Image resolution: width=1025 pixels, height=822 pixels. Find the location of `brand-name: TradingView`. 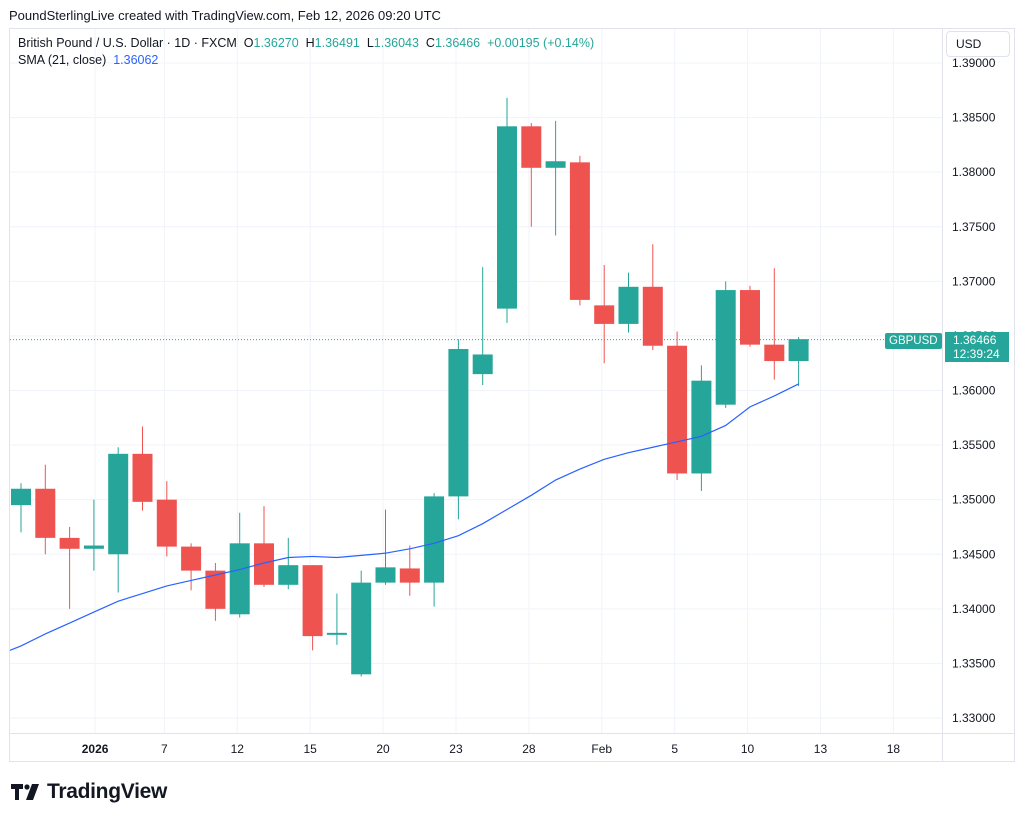

brand-name: TradingView is located at coordinates (107, 791).